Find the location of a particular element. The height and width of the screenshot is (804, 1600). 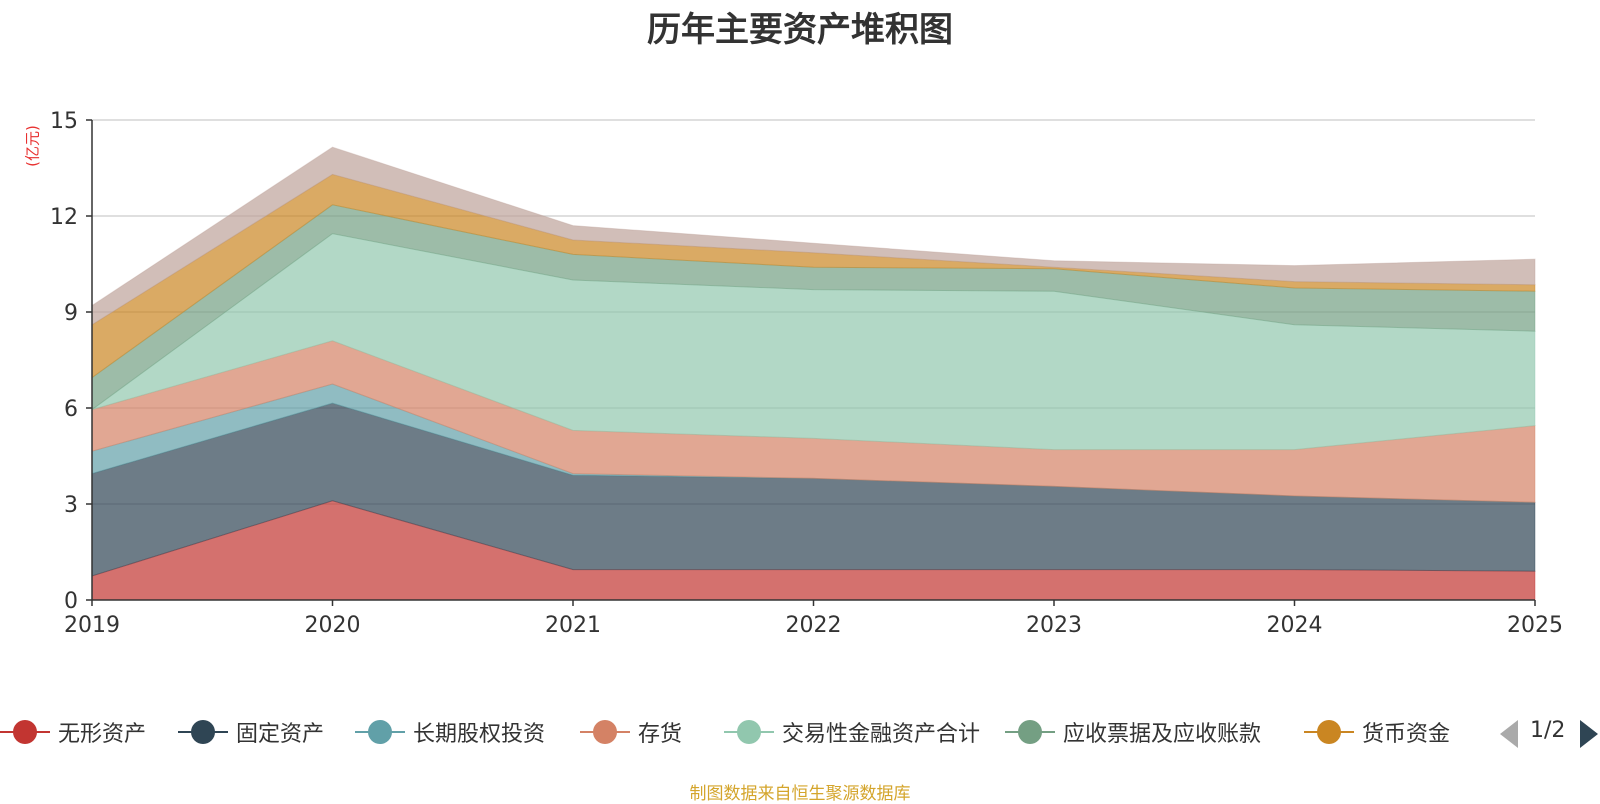

legend-pager: 1/2 is located at coordinates (1550, 733).